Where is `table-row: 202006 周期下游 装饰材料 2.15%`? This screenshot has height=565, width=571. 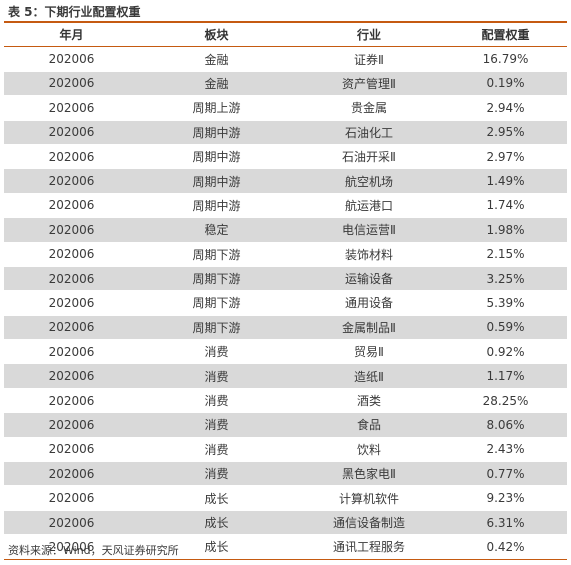 table-row: 202006 周期下游 装饰材料 2.15% is located at coordinates (285, 254).